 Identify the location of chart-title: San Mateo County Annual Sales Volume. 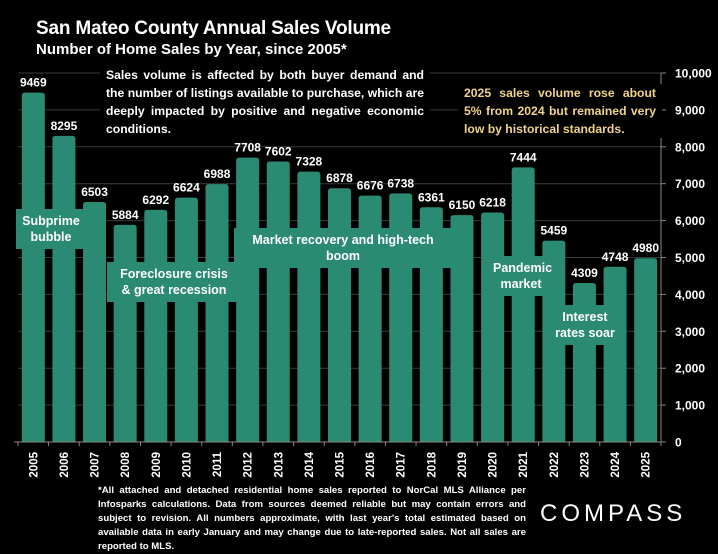
(213, 28).